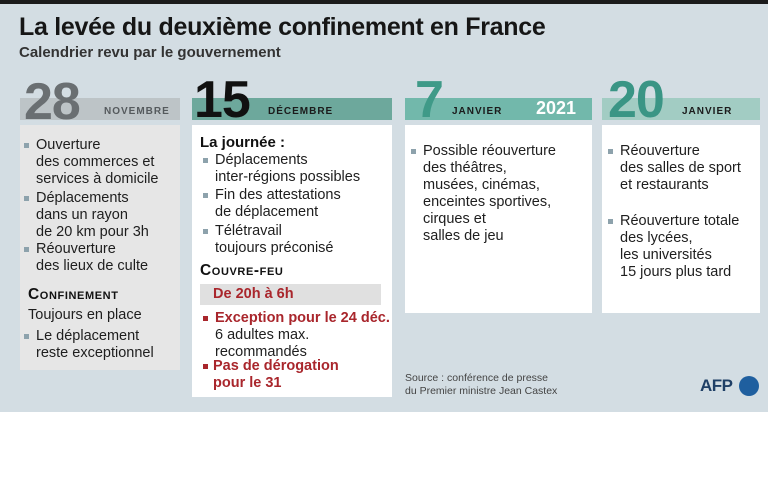 The height and width of the screenshot is (479, 768). I want to click on derogation-note: Pas de dérogation pour le 31, so click(276, 374).